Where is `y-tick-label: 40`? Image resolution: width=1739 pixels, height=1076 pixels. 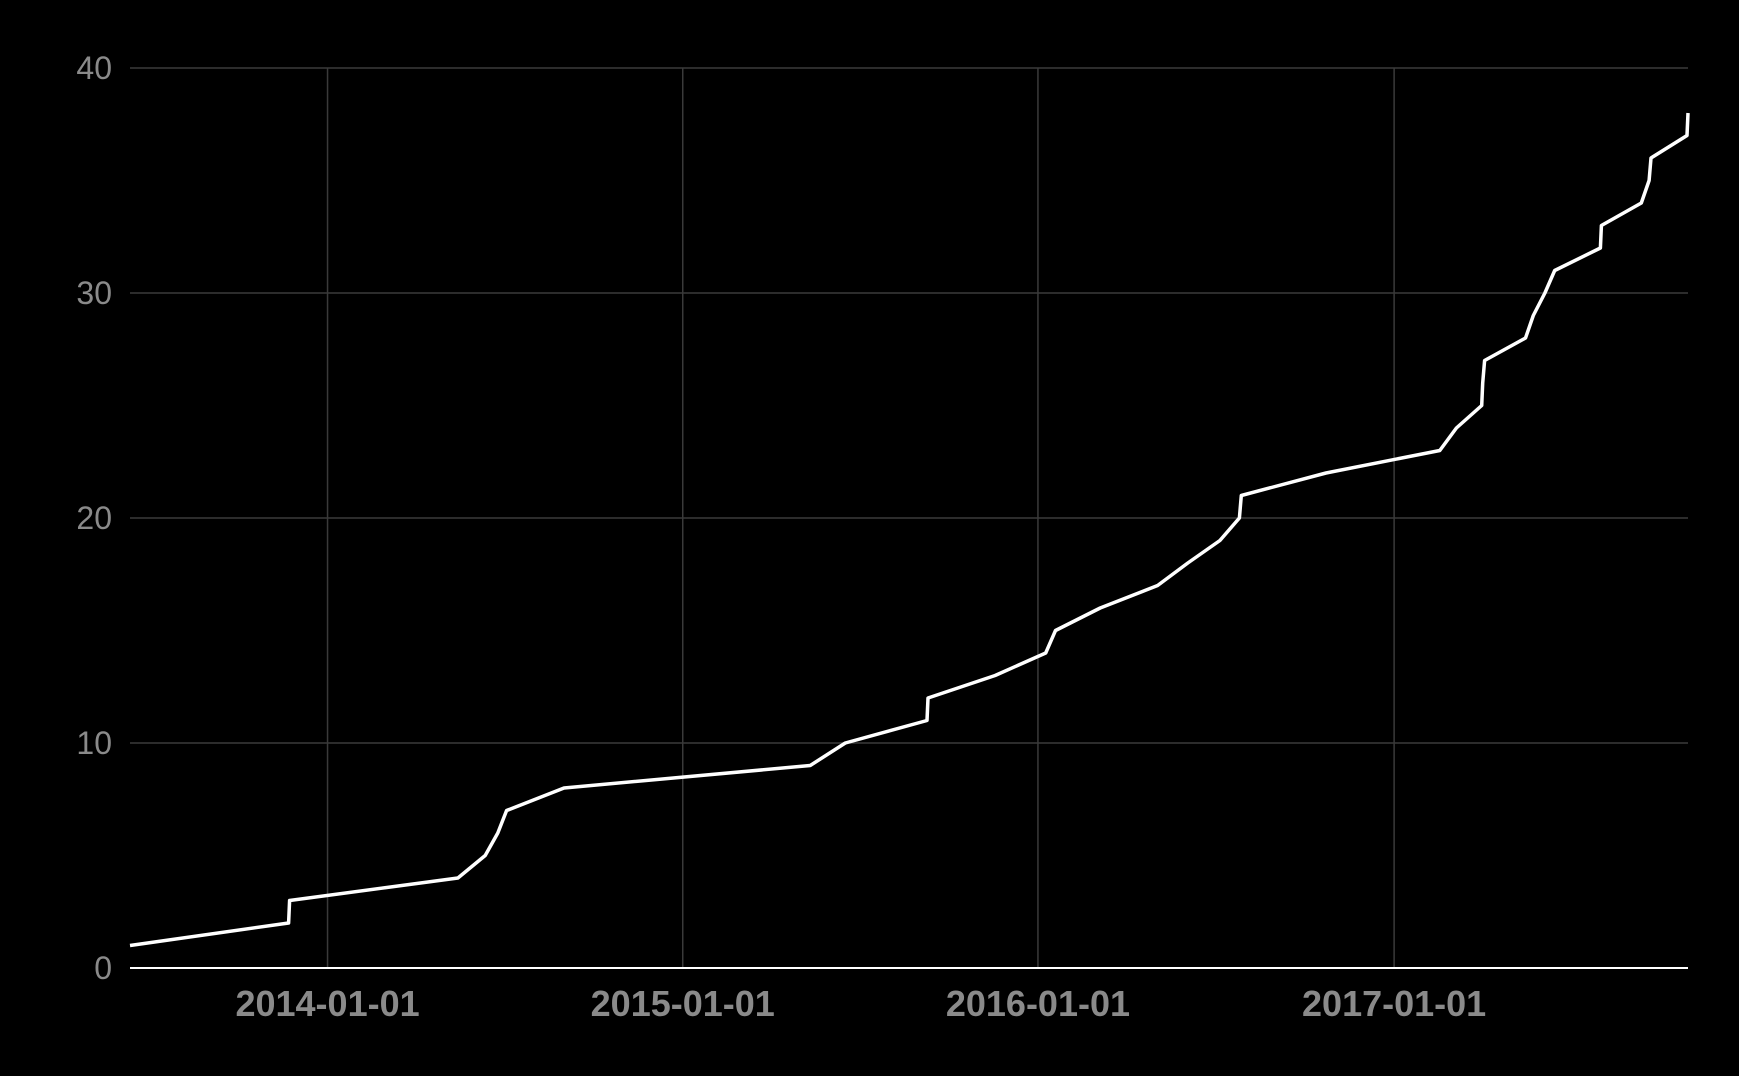 y-tick-label: 40 is located at coordinates (94, 68).